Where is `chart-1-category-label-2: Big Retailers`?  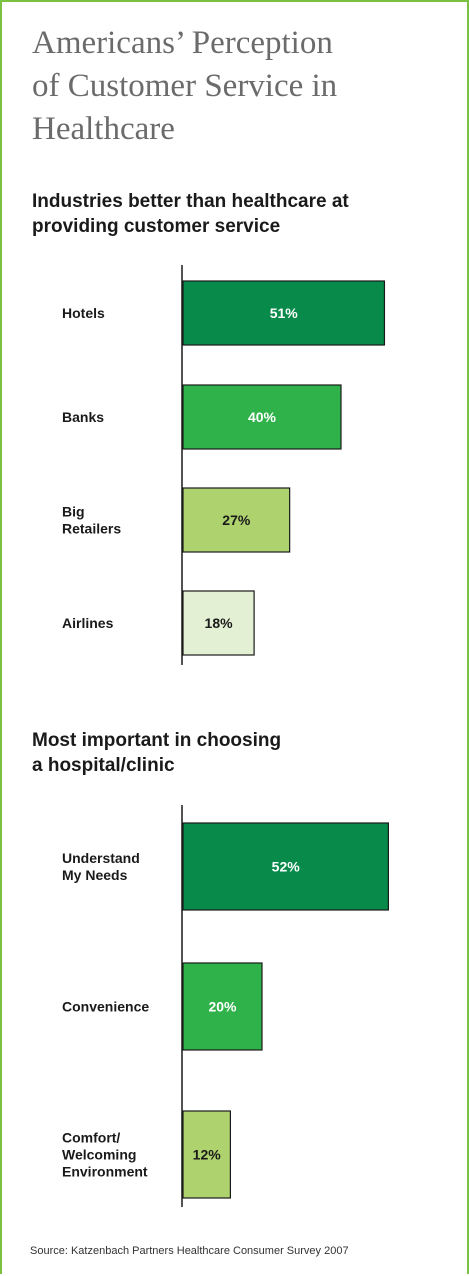 chart-1-category-label-2: Big Retailers is located at coordinates (91, 520).